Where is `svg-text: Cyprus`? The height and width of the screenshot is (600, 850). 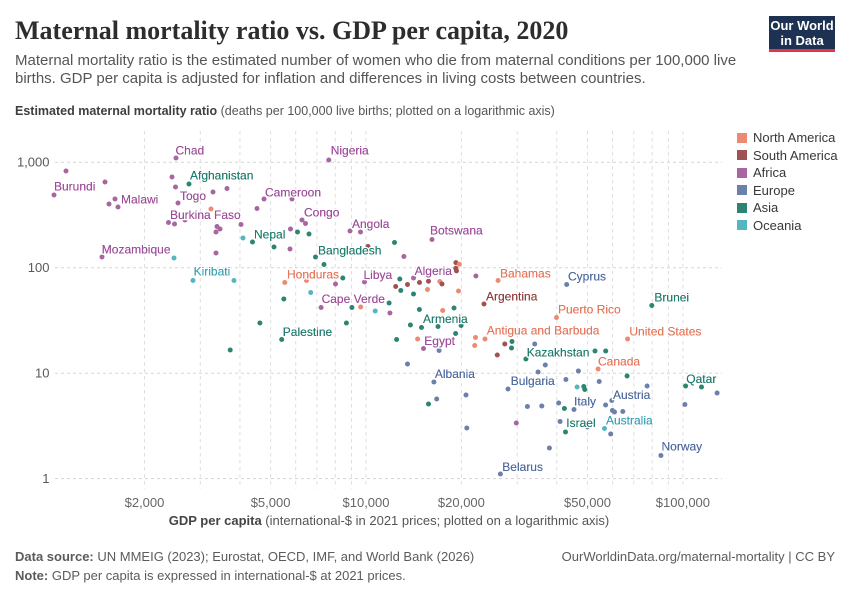
svg-text: Cyprus is located at coordinates (587, 277).